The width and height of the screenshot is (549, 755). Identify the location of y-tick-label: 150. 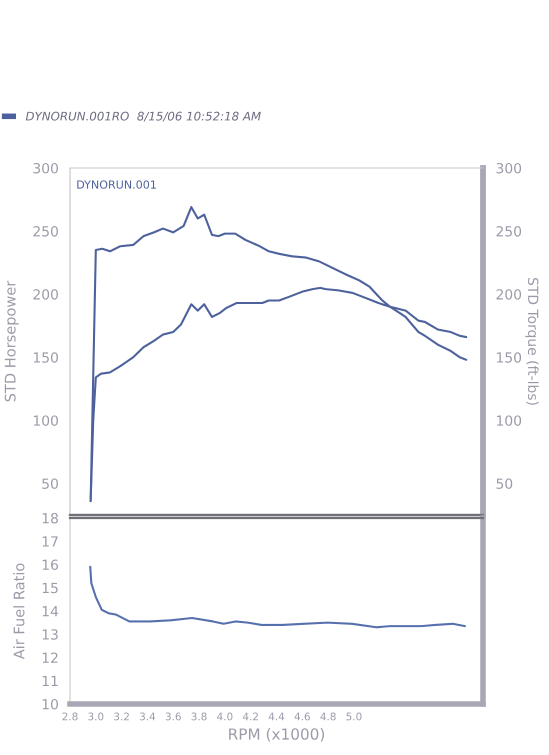
(46, 357).